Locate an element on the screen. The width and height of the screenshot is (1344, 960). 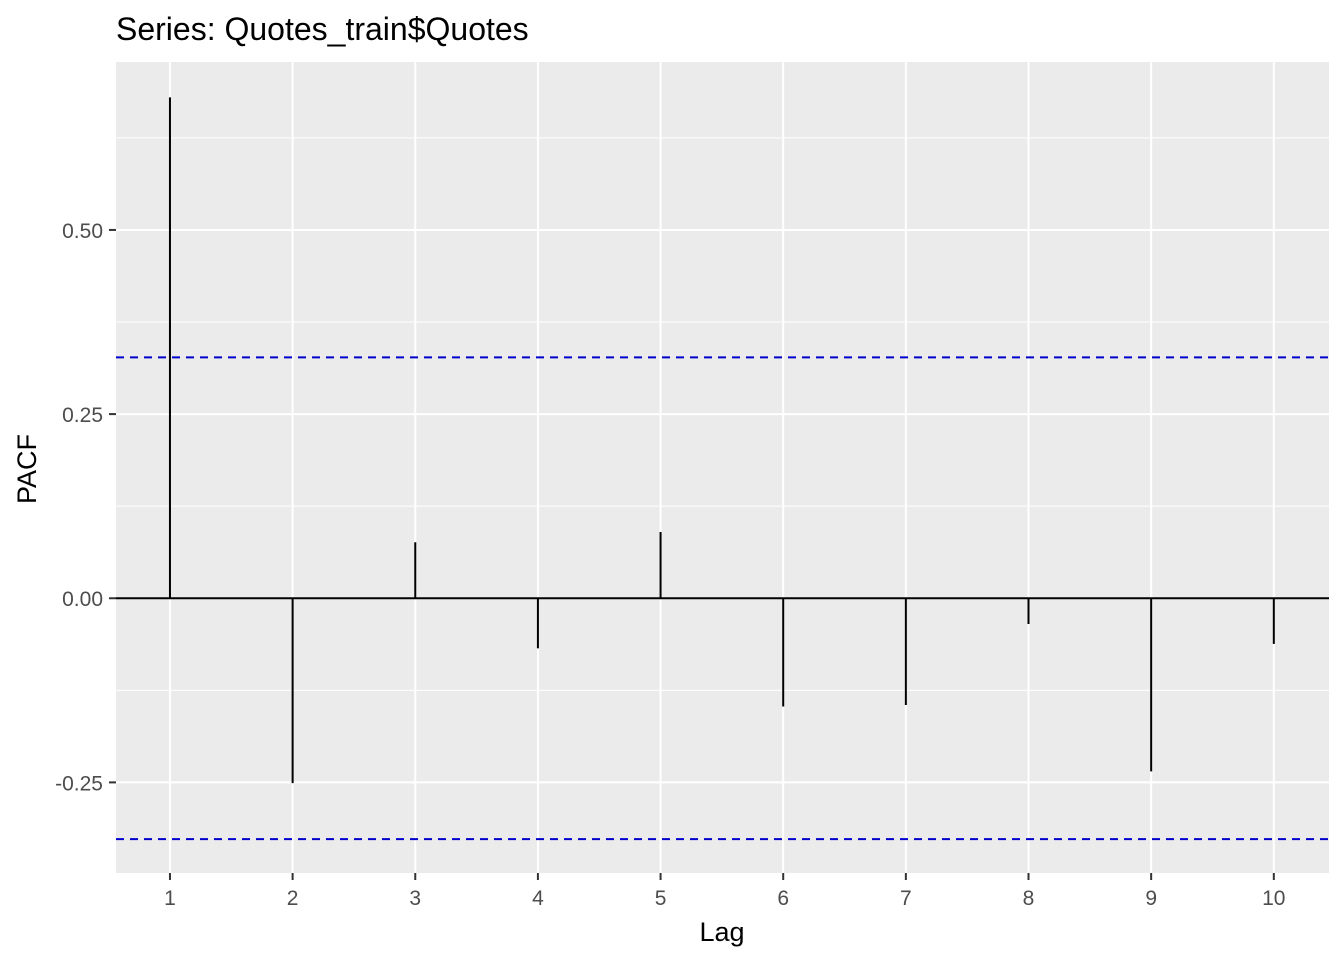
x-tick-label: 10 is located at coordinates (1273, 898).